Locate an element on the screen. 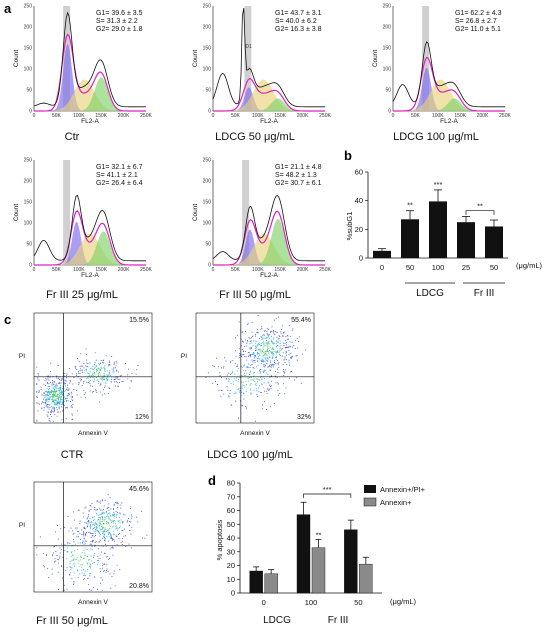  subg1-bar is located at coordinates (438, 229).